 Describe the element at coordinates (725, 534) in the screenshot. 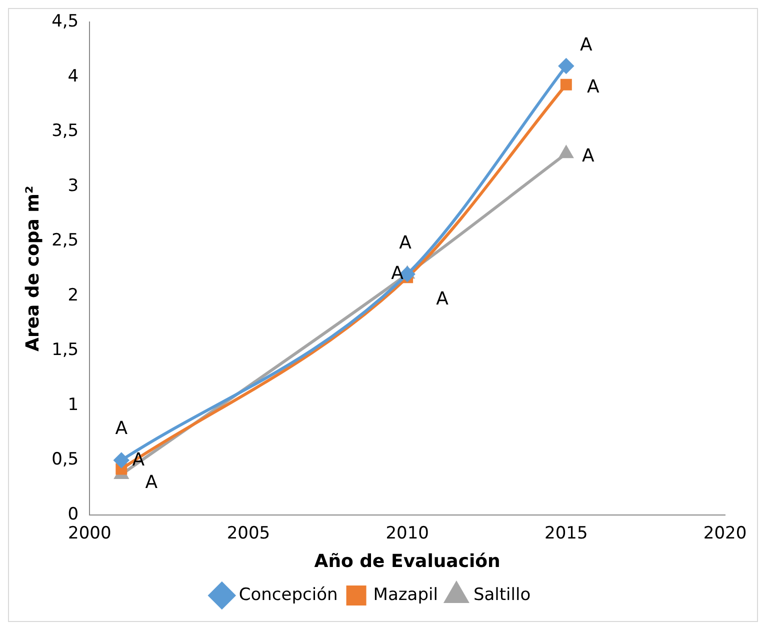

I see `x-tick-label: 2020` at that location.